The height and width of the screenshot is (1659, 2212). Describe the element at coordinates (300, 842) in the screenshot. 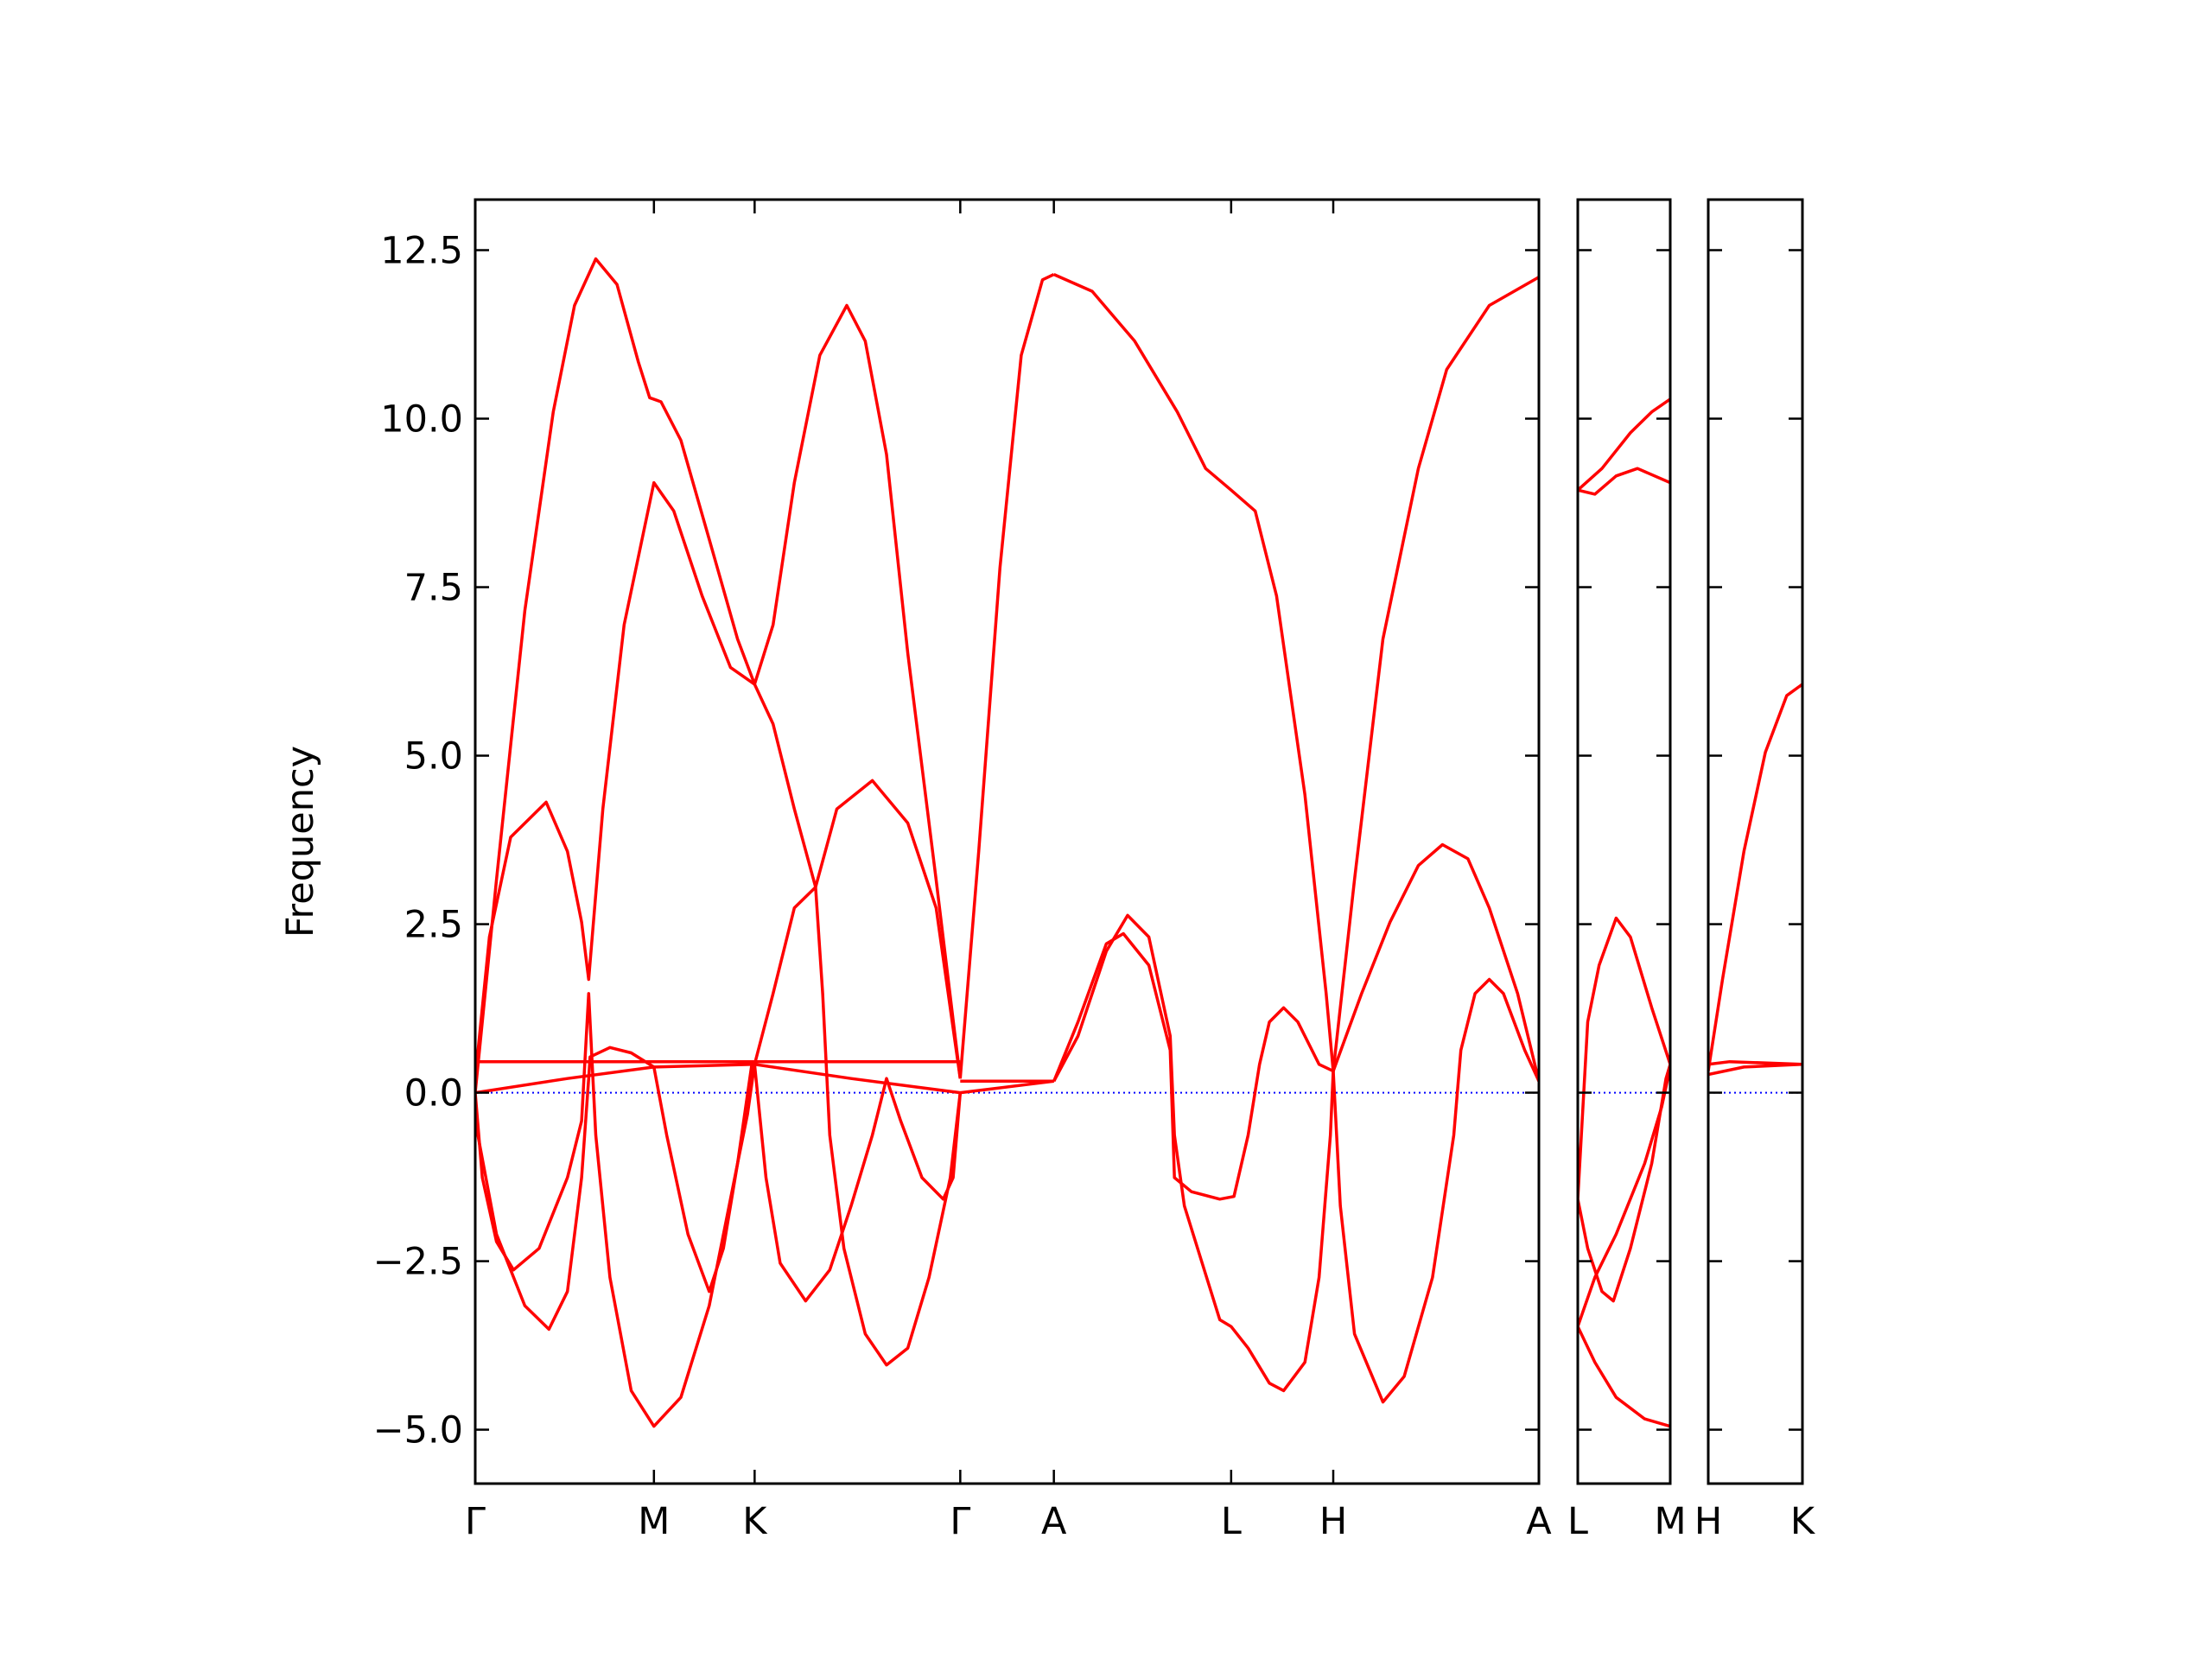

I see `y-axis-label: Frequency` at that location.